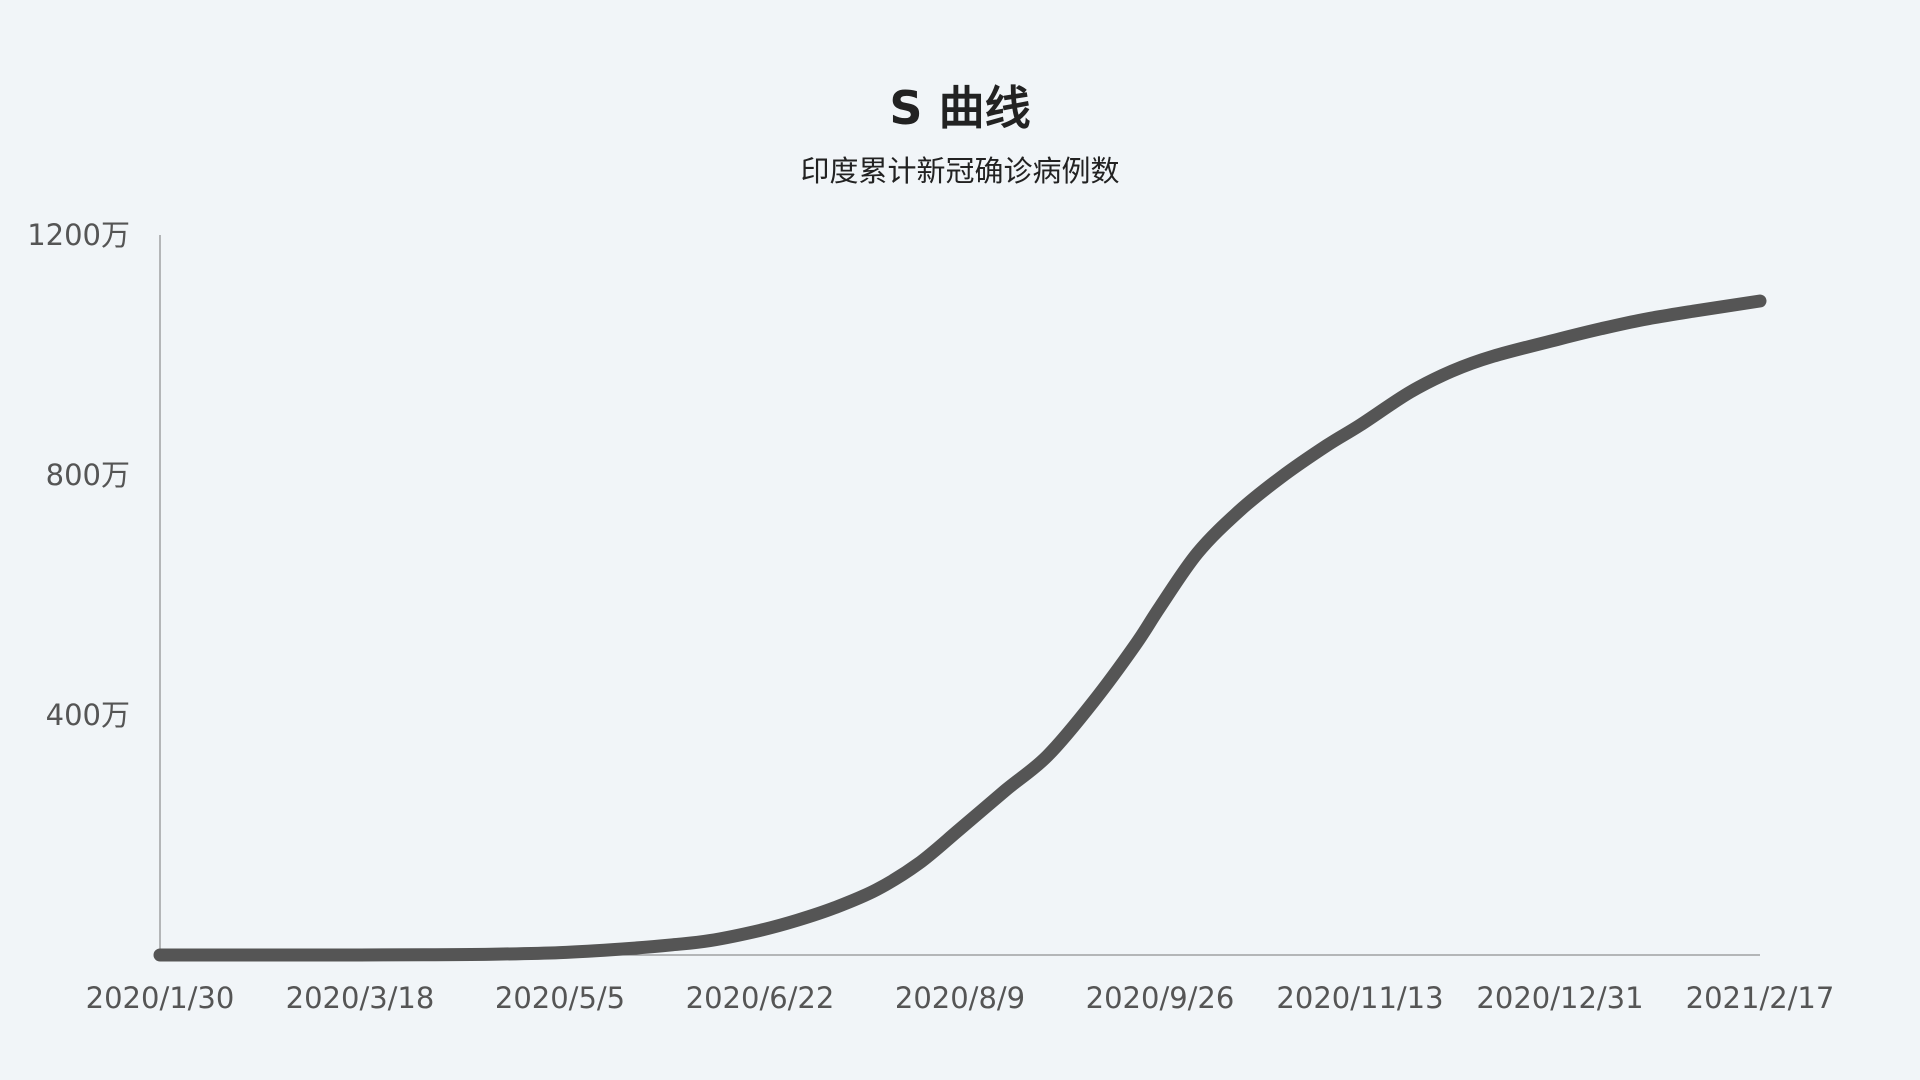  What do you see at coordinates (88, 715) in the screenshot?
I see `y-tick-label: 400万` at bounding box center [88, 715].